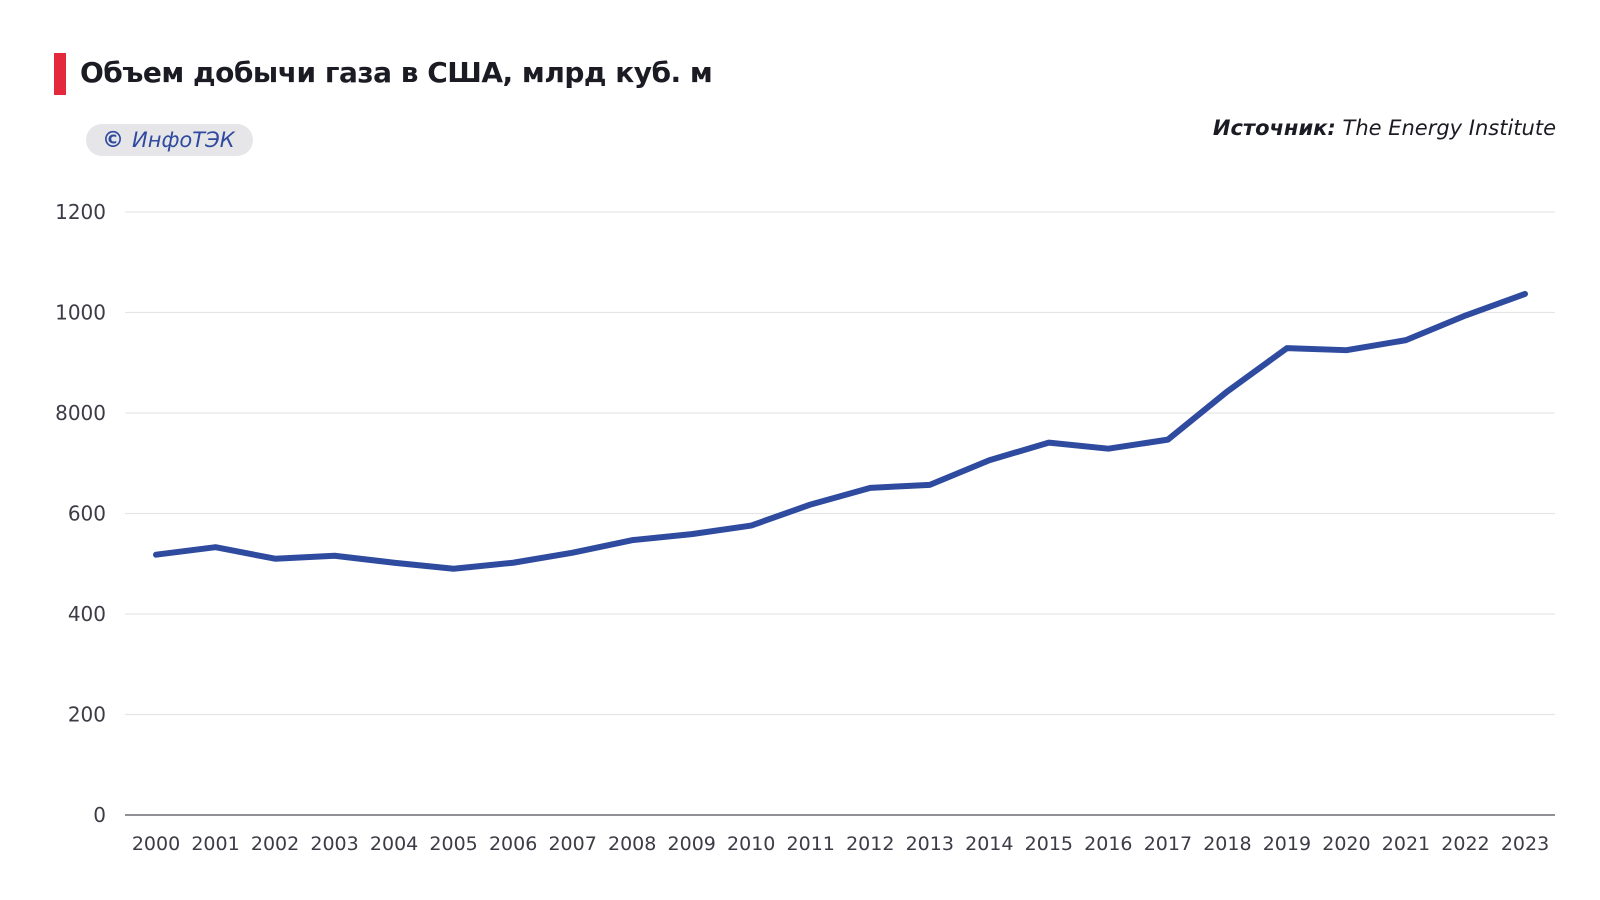 The height and width of the screenshot is (900, 1600). Describe the element at coordinates (396, 72) in the screenshot. I see `chart-title: Объем добычи газа в США, млрд куб. м` at that location.